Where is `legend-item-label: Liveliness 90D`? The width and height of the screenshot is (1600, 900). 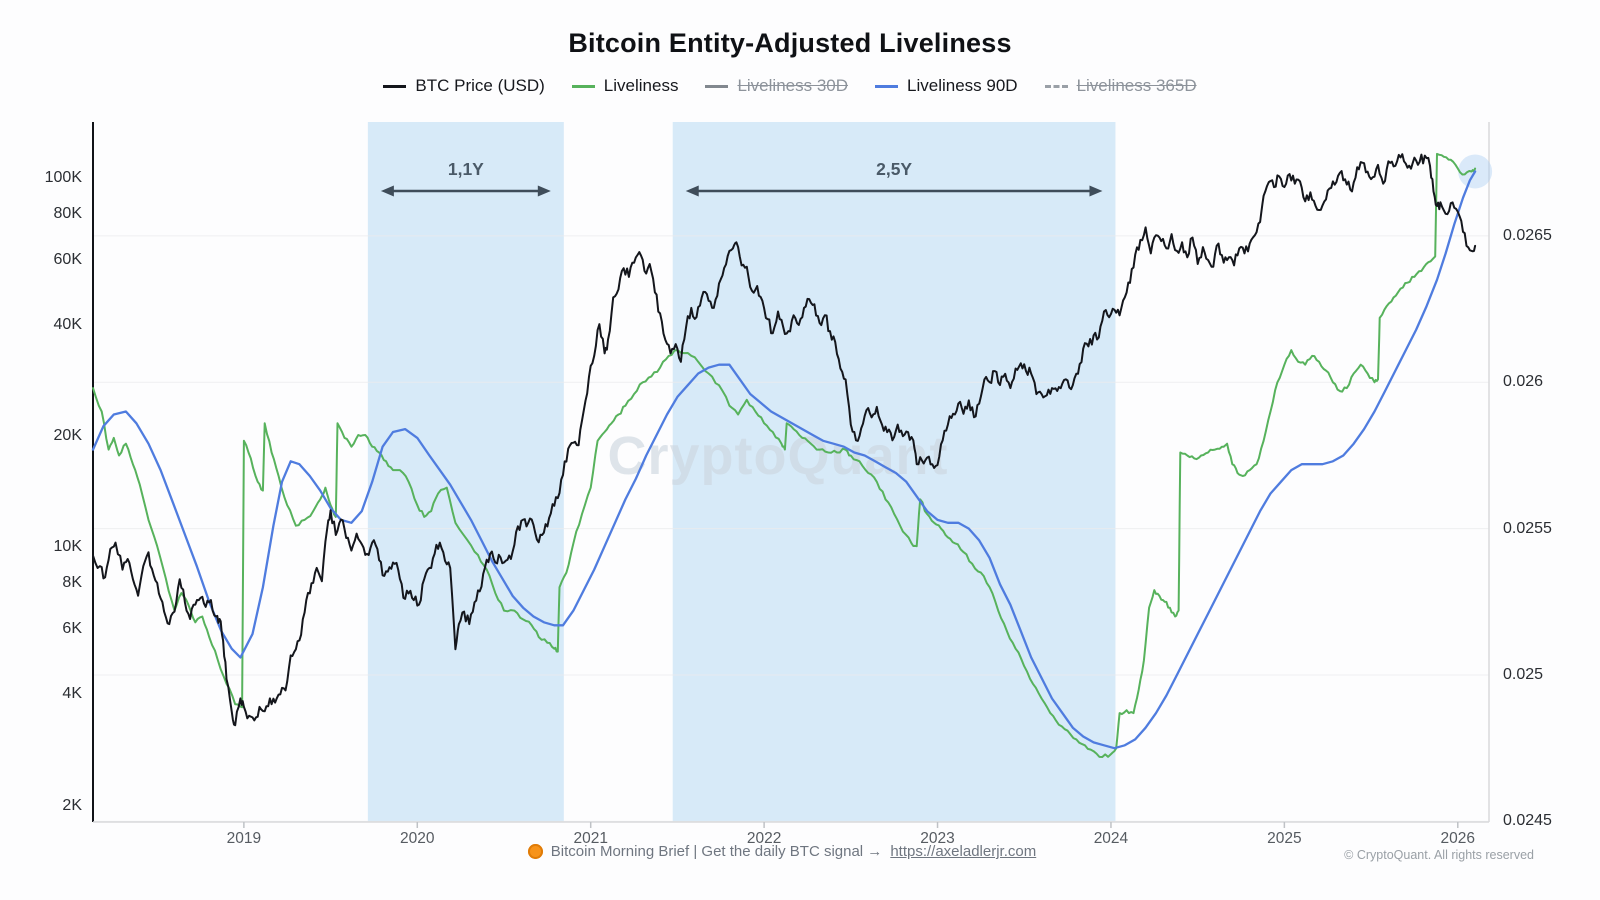
legend-item-label: Liveliness 90D is located at coordinates (962, 85).